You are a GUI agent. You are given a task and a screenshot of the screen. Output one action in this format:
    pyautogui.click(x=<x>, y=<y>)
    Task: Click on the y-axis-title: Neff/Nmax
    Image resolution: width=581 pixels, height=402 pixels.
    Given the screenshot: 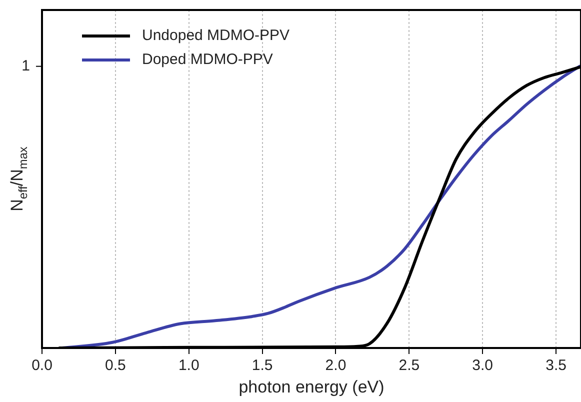 What is the action you would take?
    pyautogui.click(x=19, y=179)
    